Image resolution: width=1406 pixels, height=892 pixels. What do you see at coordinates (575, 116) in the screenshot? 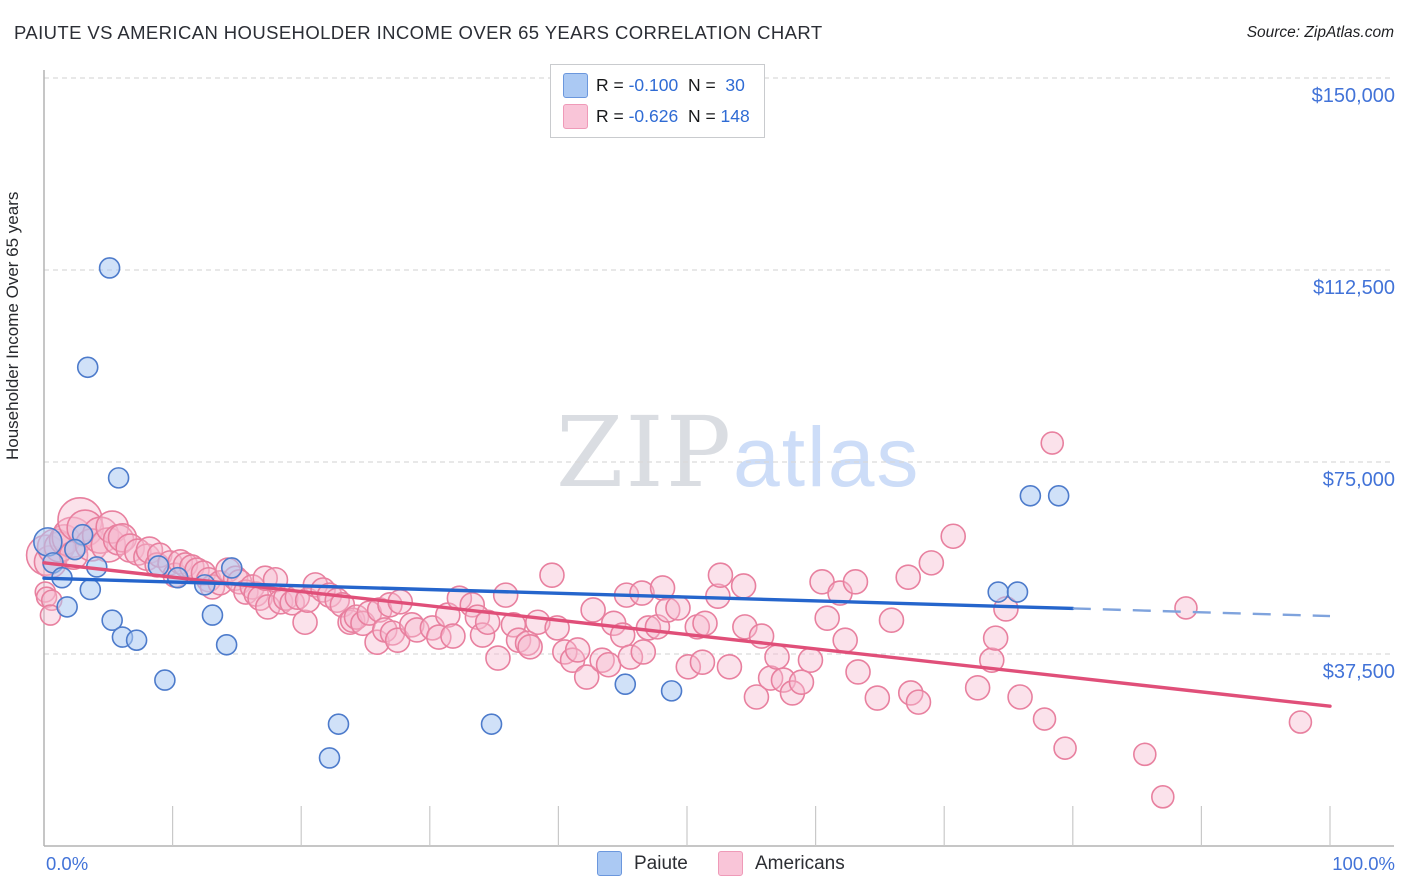
I see `americans-legend-swatch` at bounding box center [575, 116].